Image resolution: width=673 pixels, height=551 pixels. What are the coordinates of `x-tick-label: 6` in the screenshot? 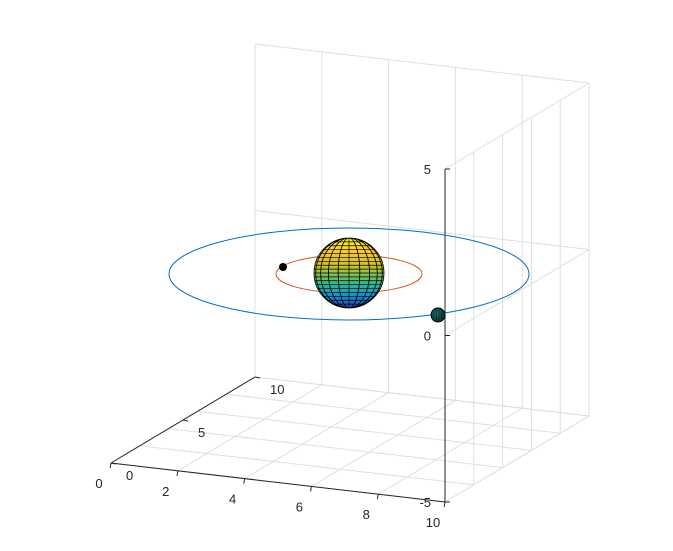 It's located at (299, 506).